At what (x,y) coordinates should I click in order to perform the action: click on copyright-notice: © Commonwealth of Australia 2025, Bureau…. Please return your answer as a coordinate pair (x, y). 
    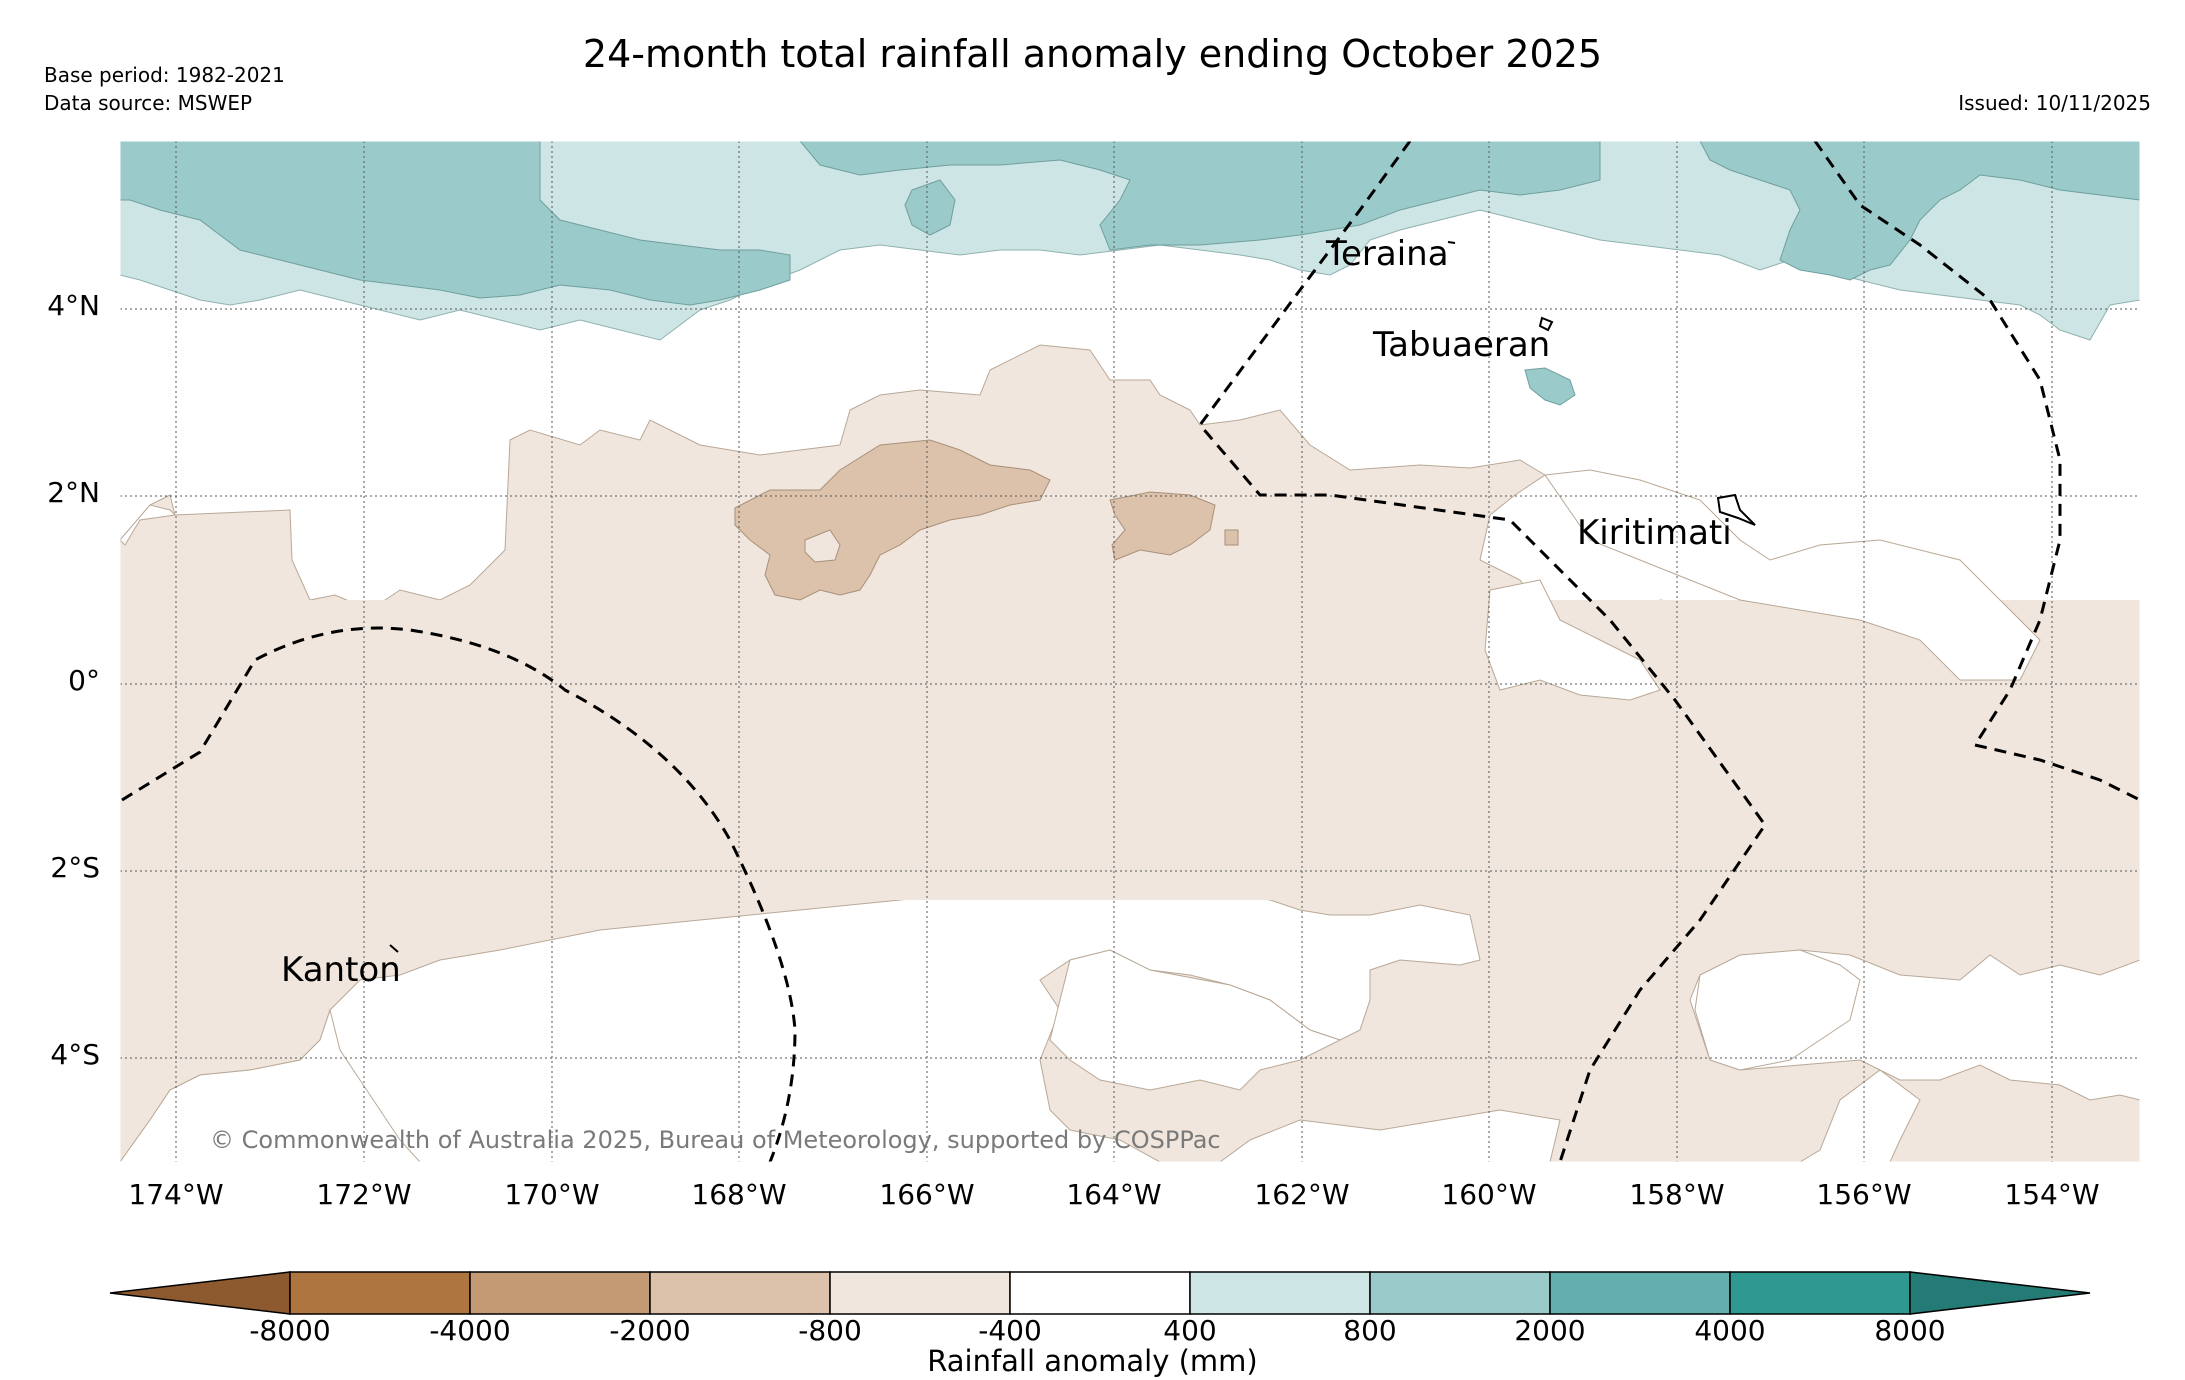
    Looking at the image, I should click on (715, 1140).